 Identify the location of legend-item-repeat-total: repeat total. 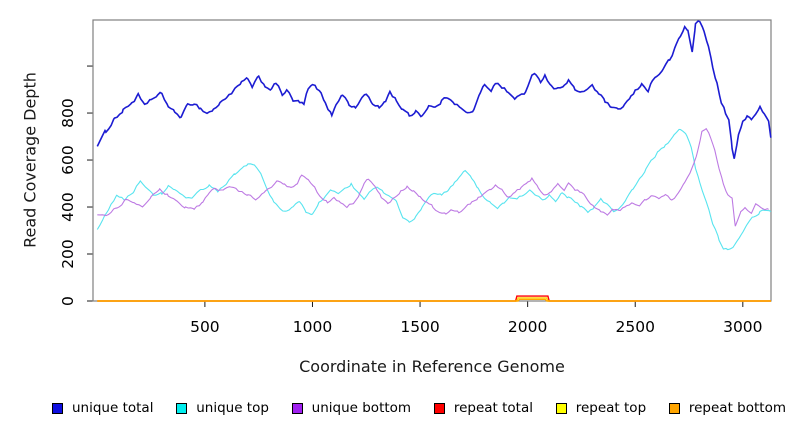
(483, 408).